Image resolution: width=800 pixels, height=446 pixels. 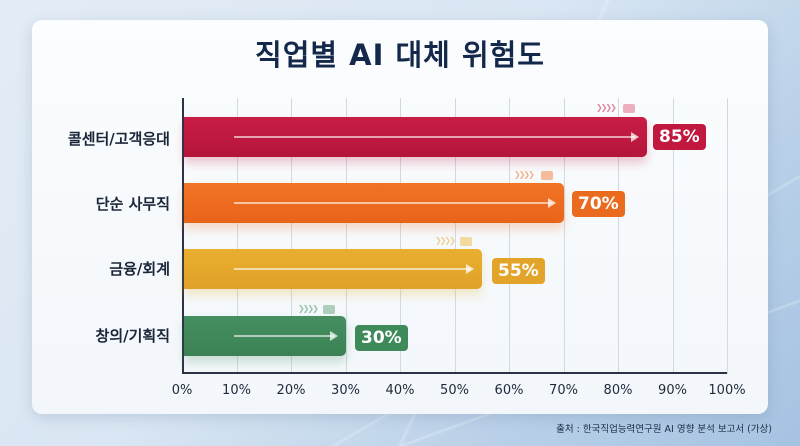 What do you see at coordinates (400, 390) in the screenshot?
I see `x-tick-label: 40%` at bounding box center [400, 390].